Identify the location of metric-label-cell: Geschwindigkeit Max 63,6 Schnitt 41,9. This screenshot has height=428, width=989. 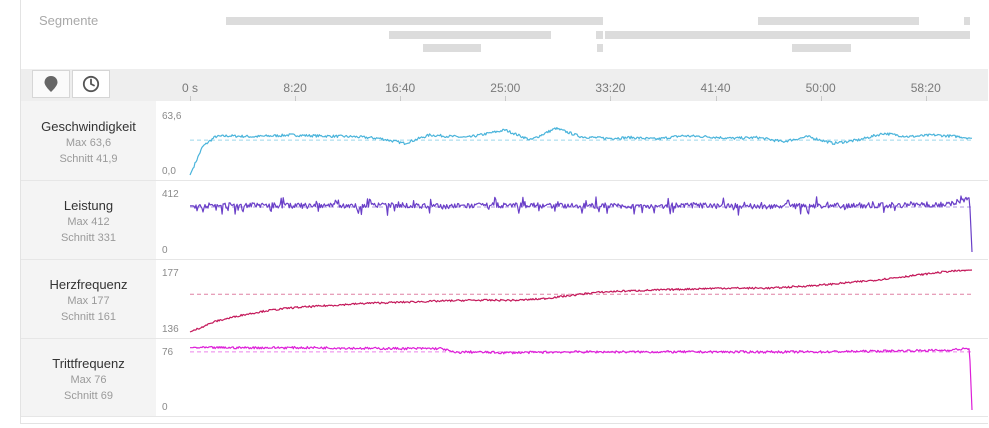
(88, 140).